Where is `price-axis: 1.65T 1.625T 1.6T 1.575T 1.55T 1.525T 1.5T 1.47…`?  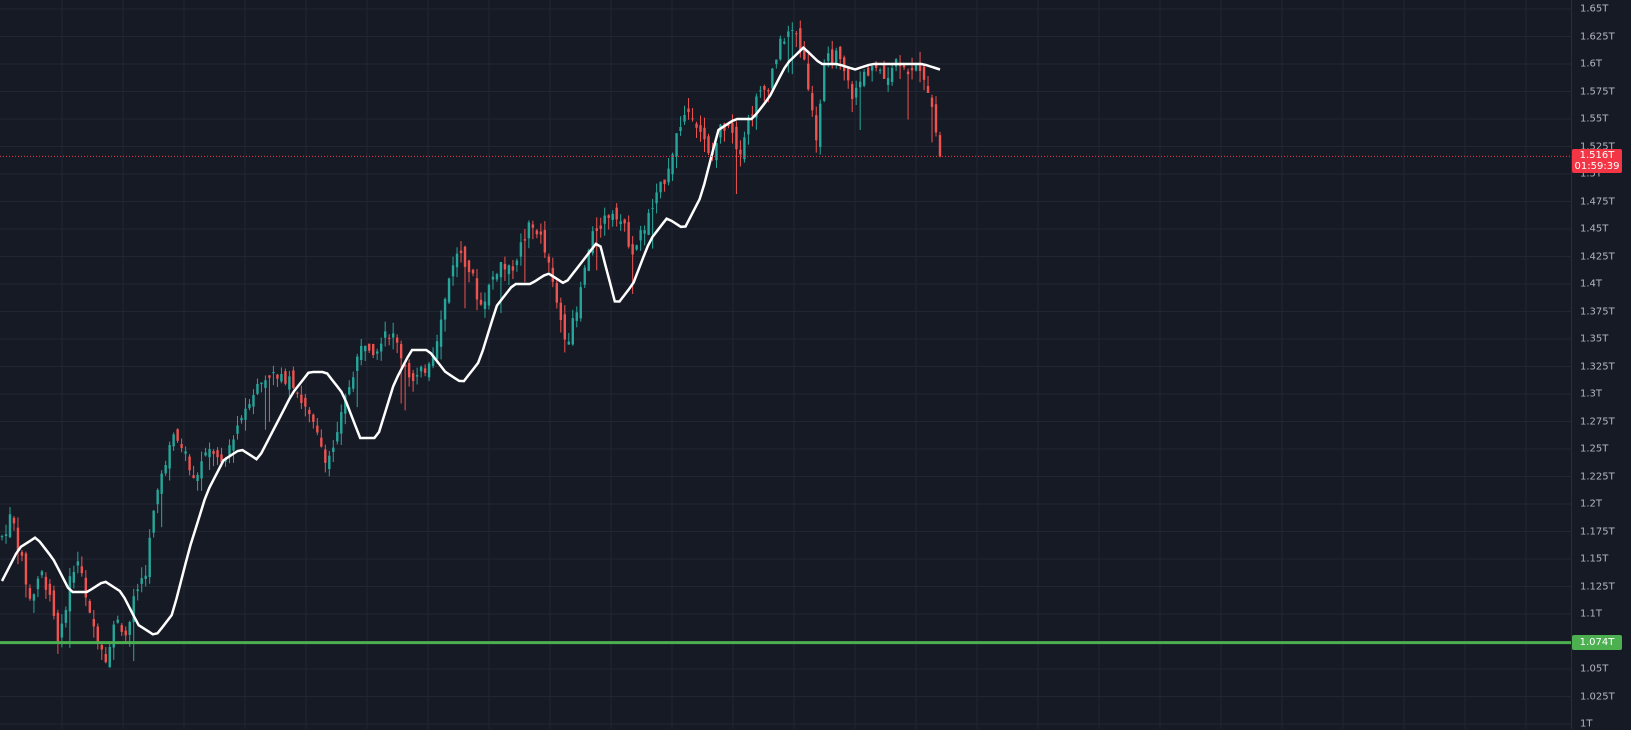
price-axis: 1.65T 1.625T 1.6T 1.575T 1.55T 1.525T 1.5T 1.47… is located at coordinates (1601, 365).